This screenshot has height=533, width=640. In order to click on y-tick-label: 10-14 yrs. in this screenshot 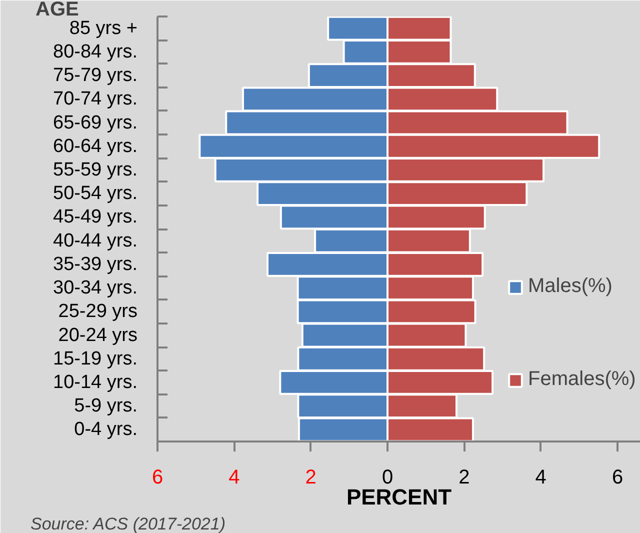, I will do `click(95, 382)`.